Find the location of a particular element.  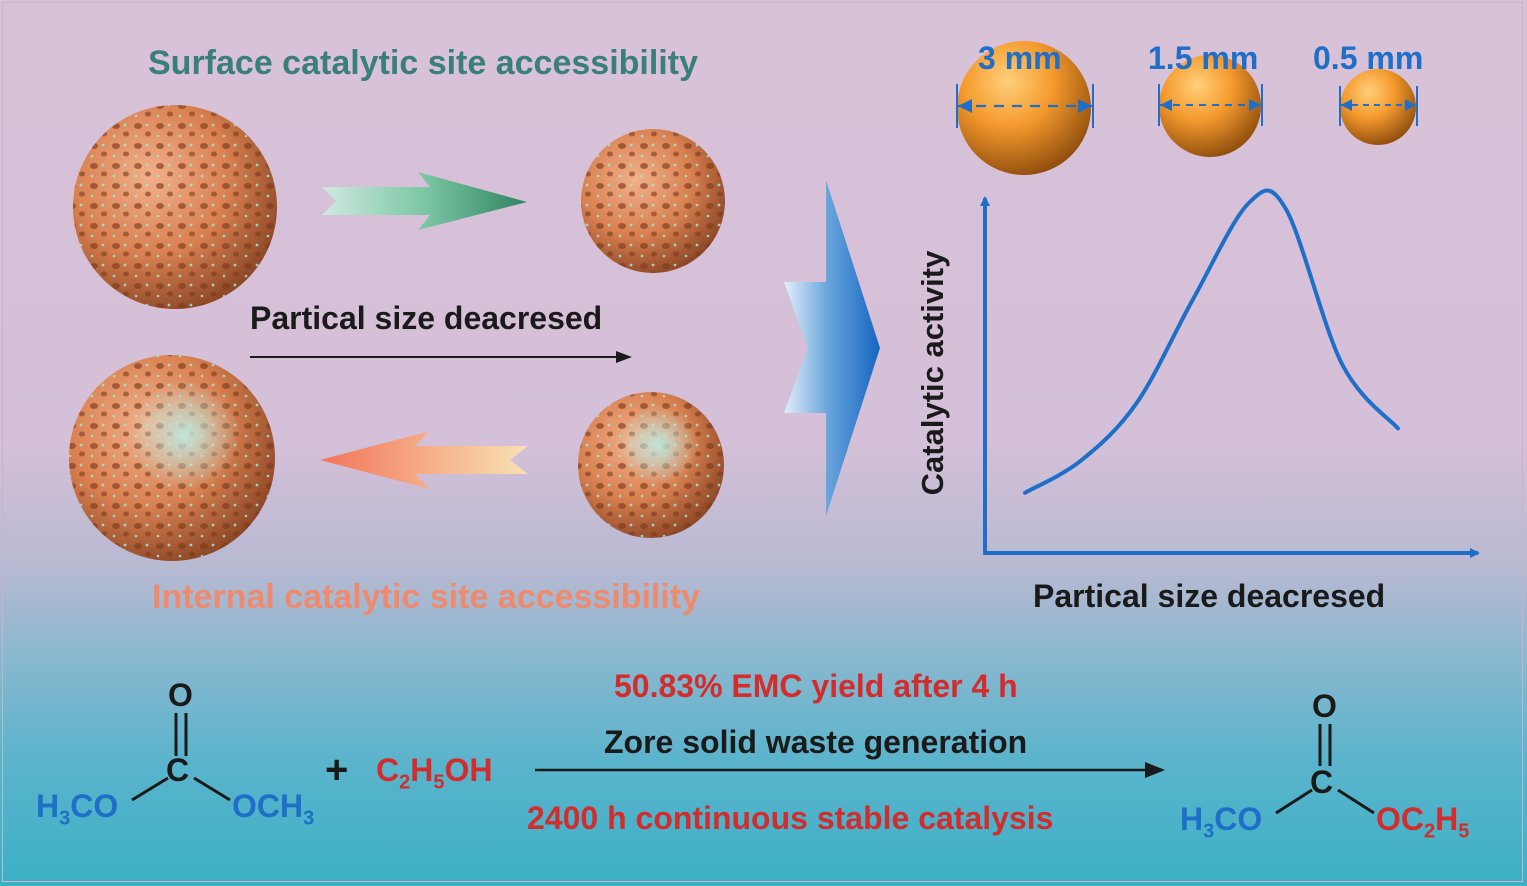

activity-curve is located at coordinates (1211, 341).